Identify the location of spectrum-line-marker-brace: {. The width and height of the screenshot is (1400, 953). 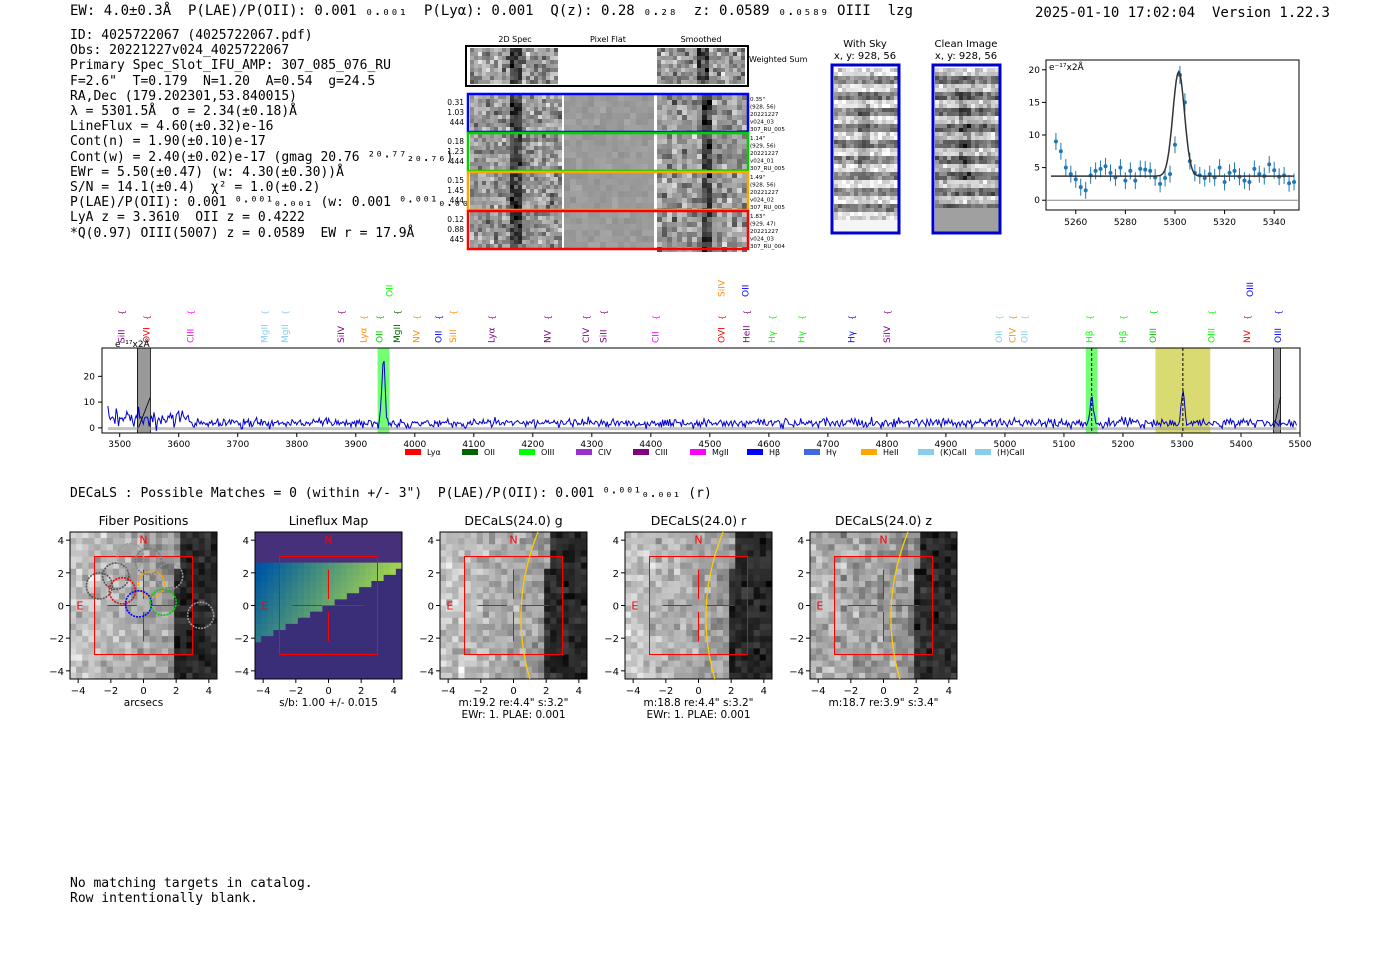
(341, 312).